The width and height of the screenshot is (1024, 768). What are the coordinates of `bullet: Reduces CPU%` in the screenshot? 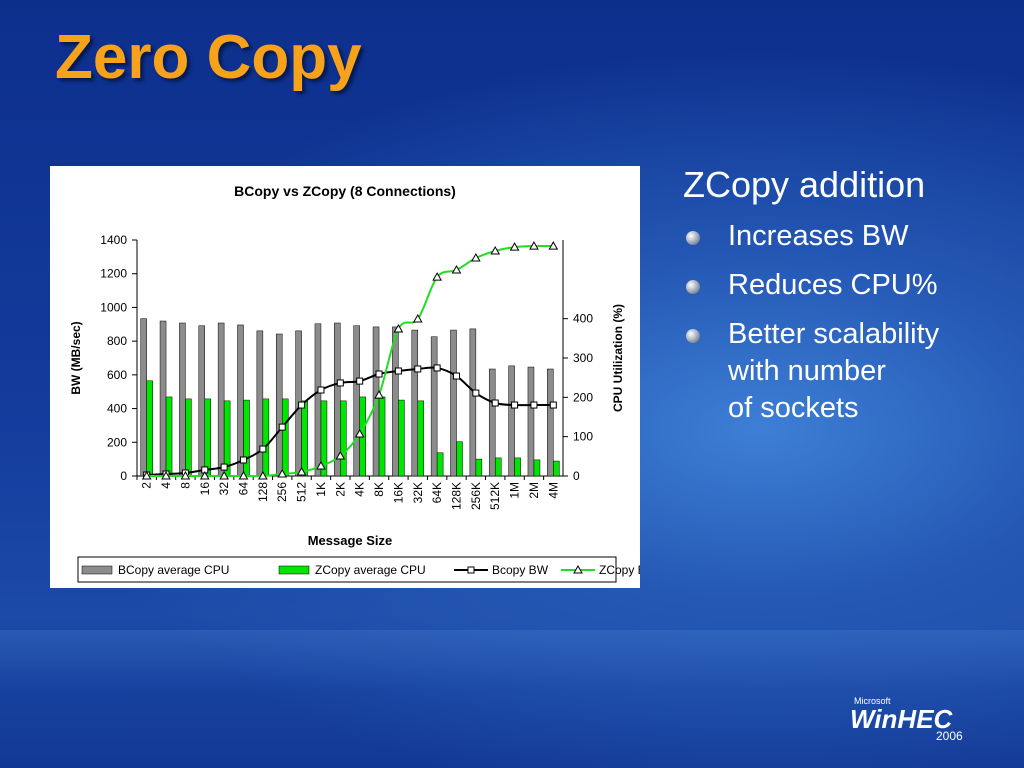 It's located at (833, 285).